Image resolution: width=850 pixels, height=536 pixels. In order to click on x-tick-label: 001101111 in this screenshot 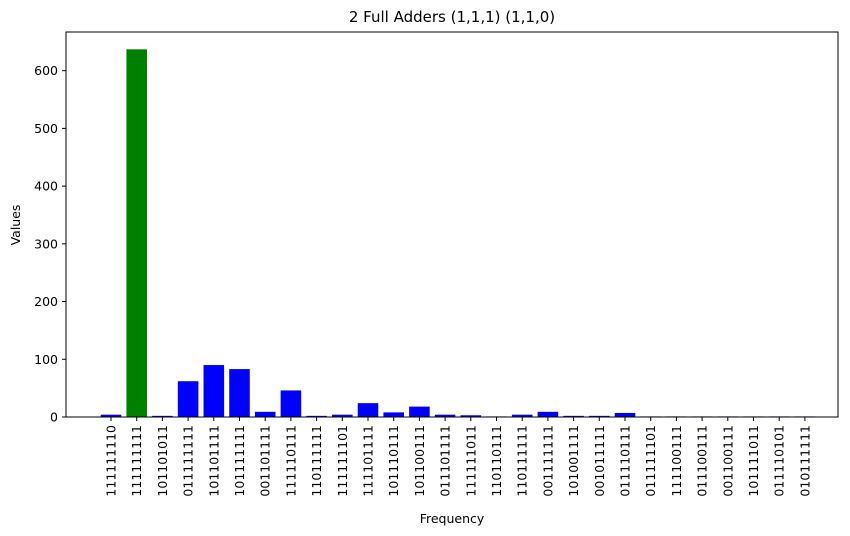, I will do `click(265, 461)`.